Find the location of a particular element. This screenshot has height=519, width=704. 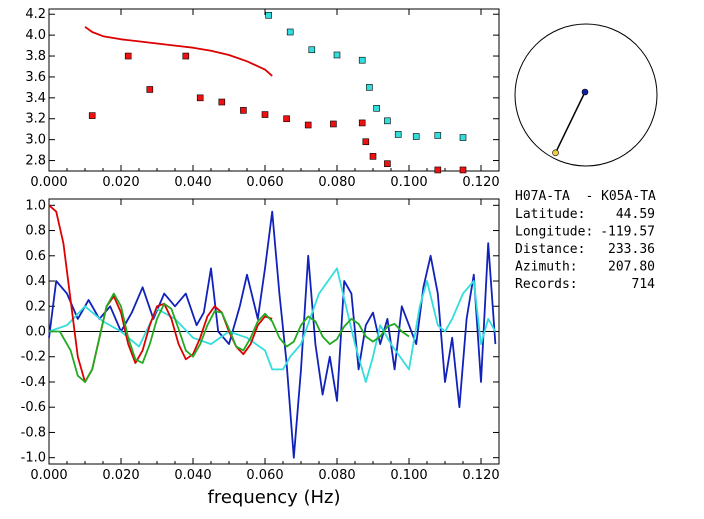

station-path-line is located at coordinates (570, 122).